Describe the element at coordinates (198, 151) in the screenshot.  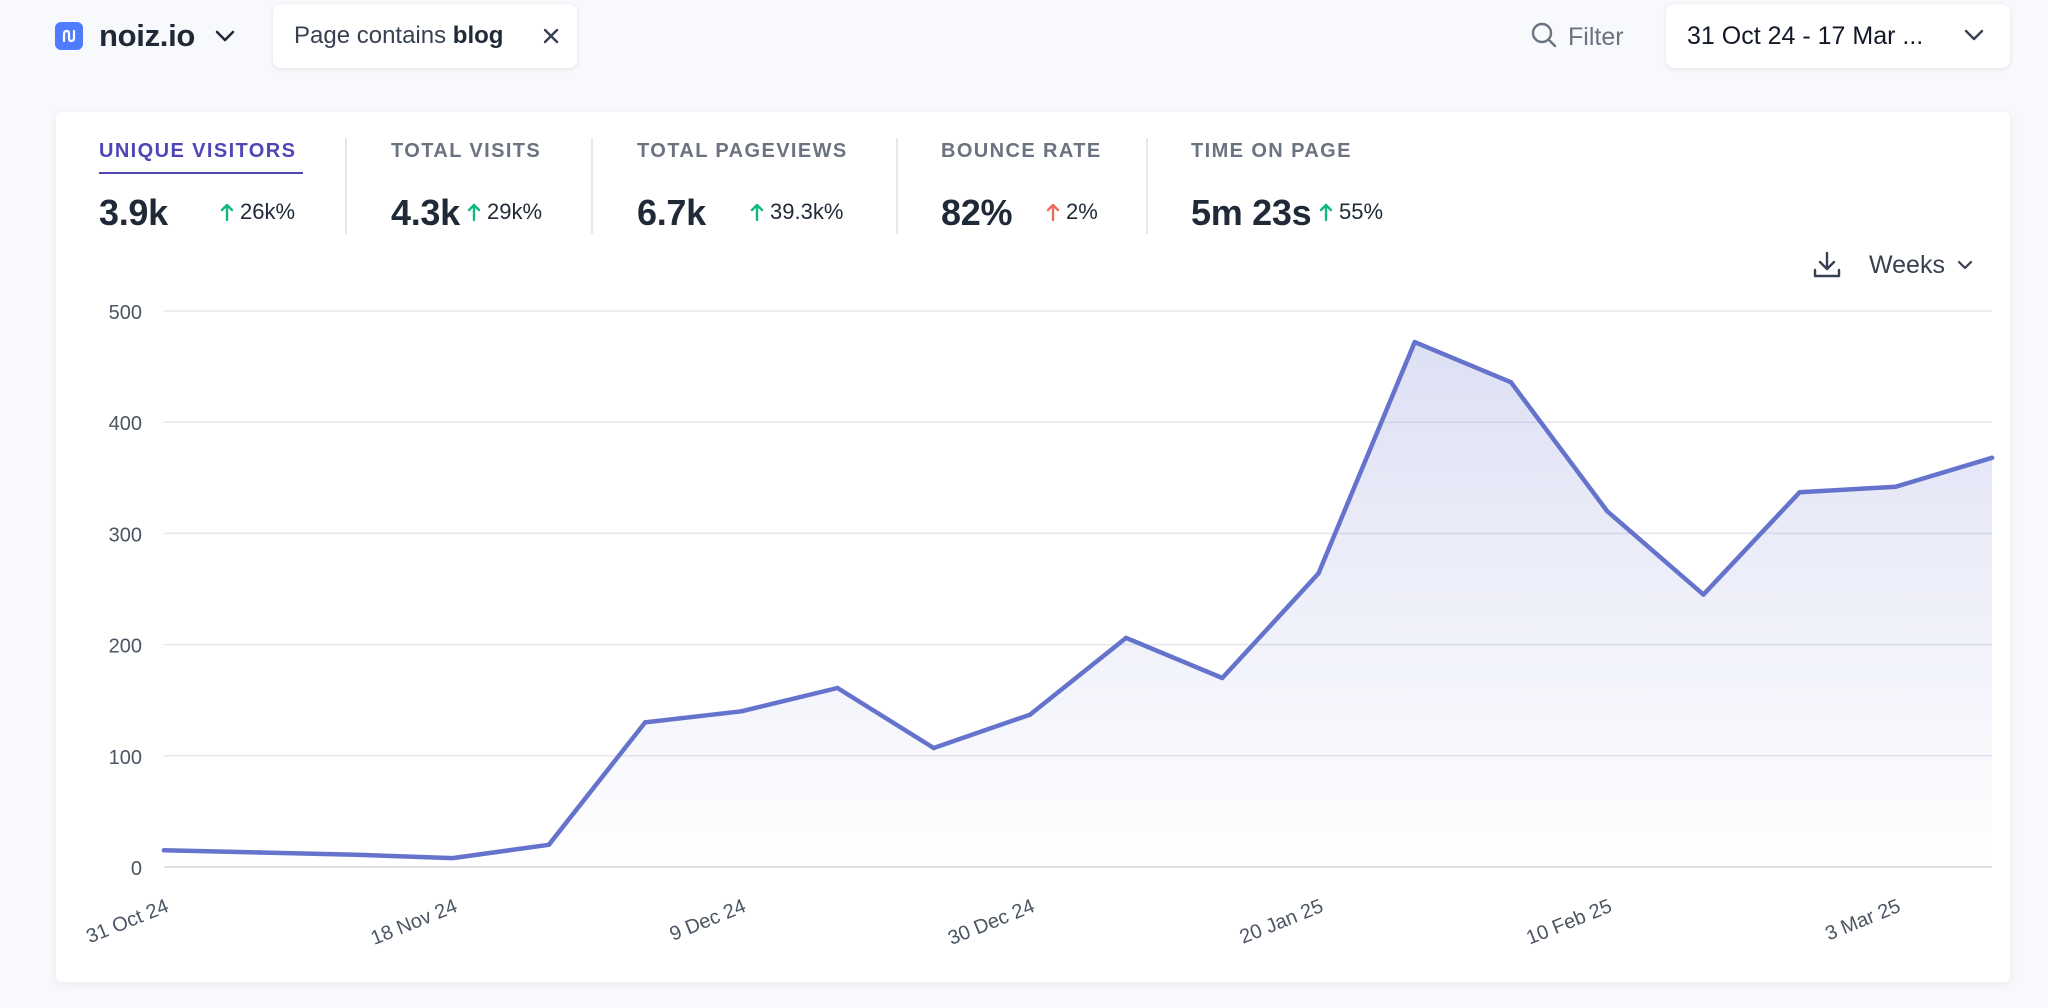
I see `metric-label: UNIQUE VISITORS` at that location.